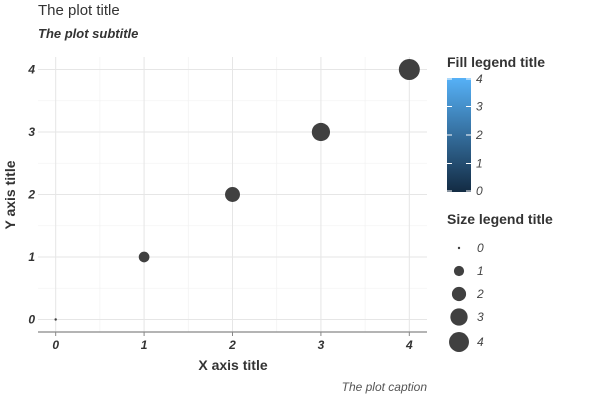 Image resolution: width=600 pixels, height=400 pixels. What do you see at coordinates (479, 191) in the screenshot?
I see `fill-legend-label: 0` at bounding box center [479, 191].